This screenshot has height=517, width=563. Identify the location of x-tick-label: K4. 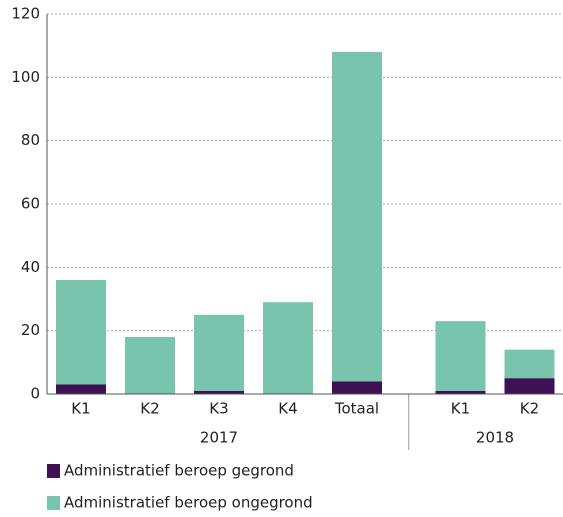
(287, 409).